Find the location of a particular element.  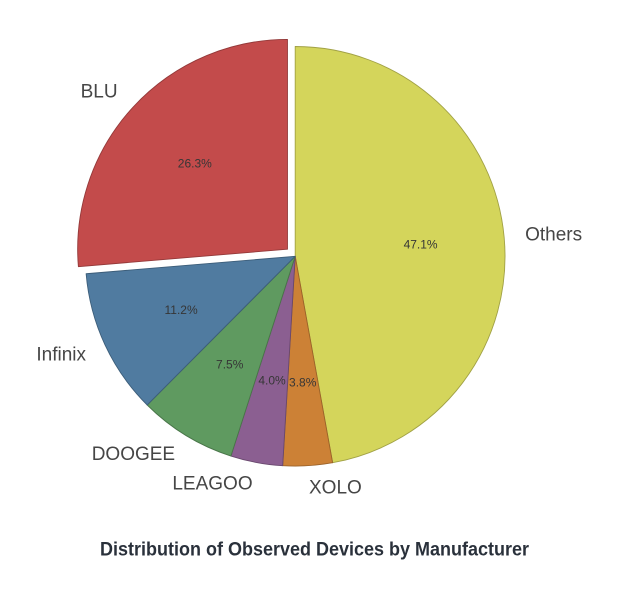

svg-text: 4.0% is located at coordinates (272, 381).